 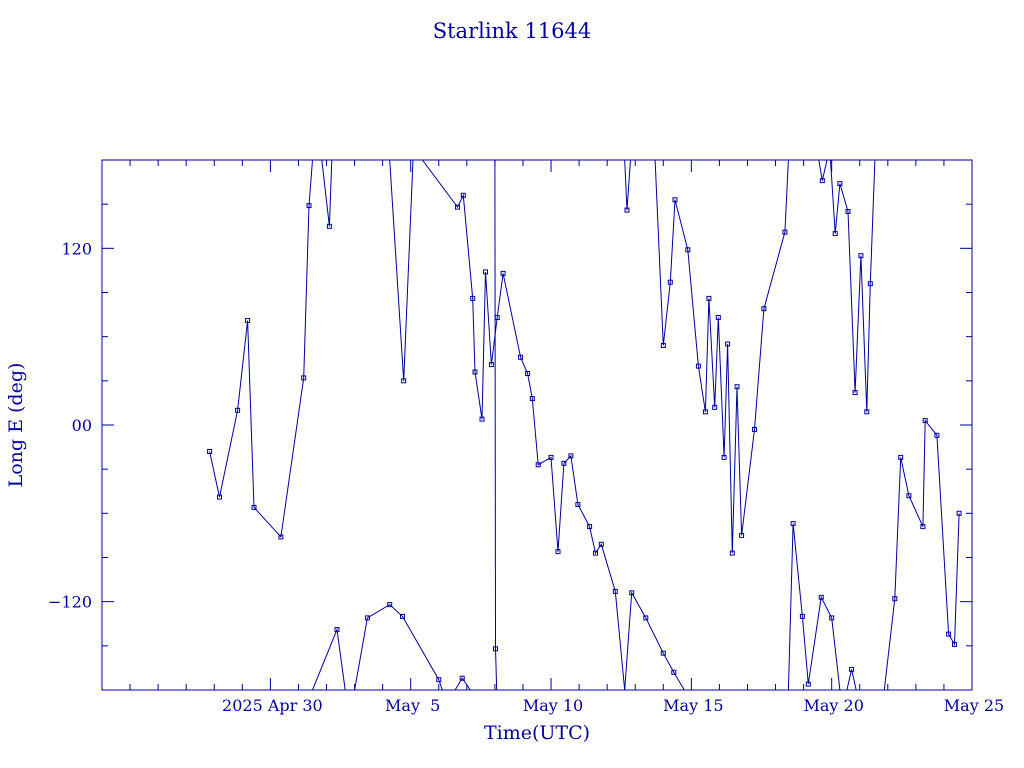 What do you see at coordinates (613, 705) in the screenshot?
I see `x-tick-labels: 2025 Apr 30 May 5 May 10 May 15 May 20 May 25` at bounding box center [613, 705].